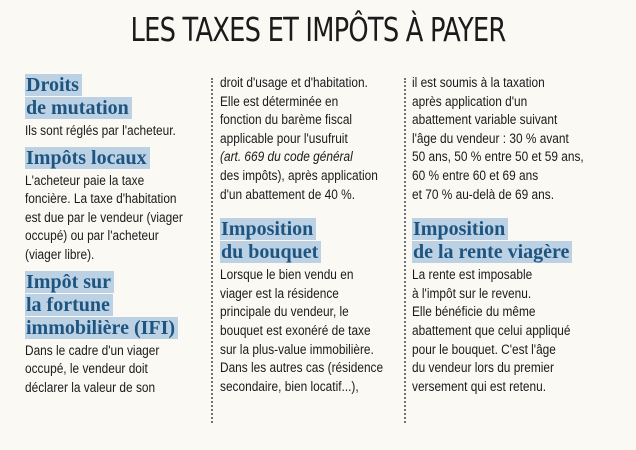 The height and width of the screenshot is (450, 636). I want to click on text-line: secondaire, bien locatif...),, so click(289, 386).